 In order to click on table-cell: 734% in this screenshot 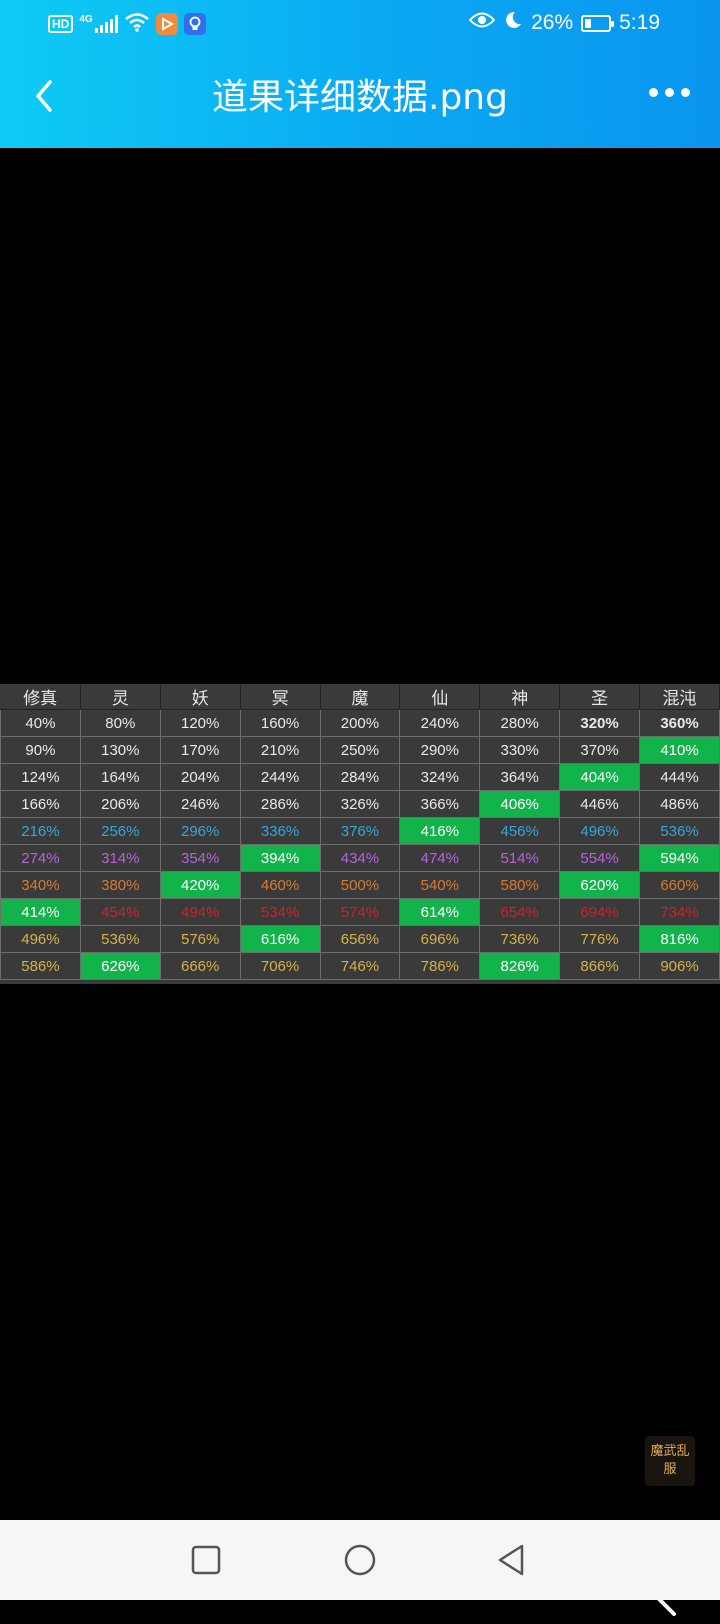, I will do `click(679, 912)`.